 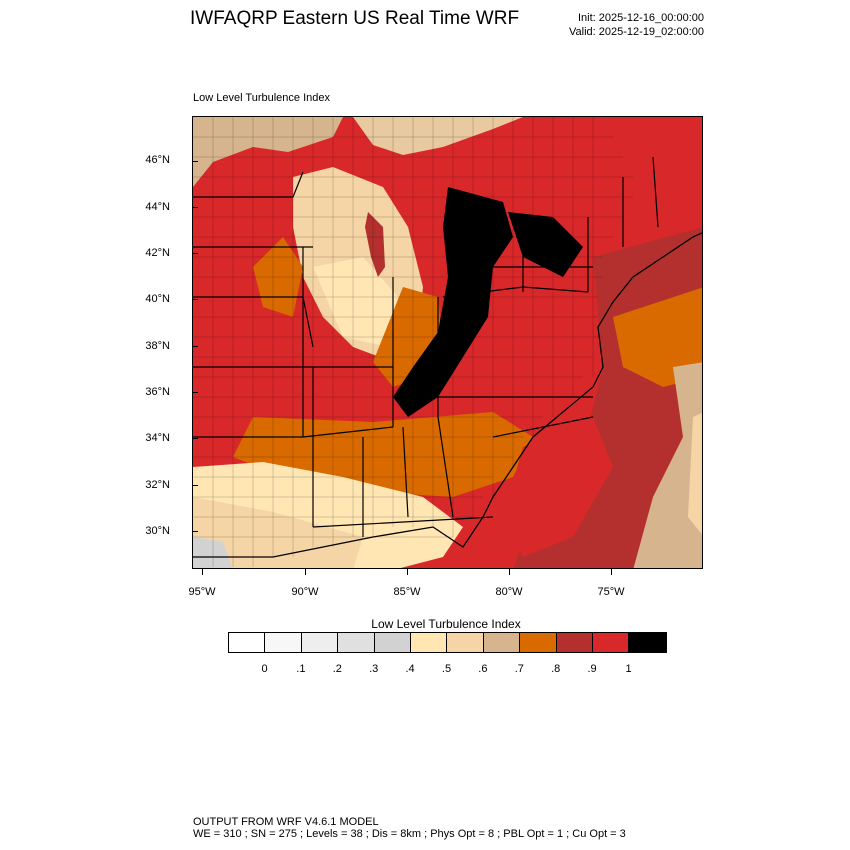 What do you see at coordinates (438, 136) in the screenshot?
I see `canada-light-area` at bounding box center [438, 136].